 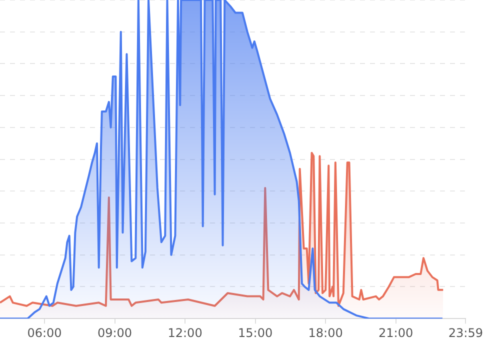 What do you see at coordinates (325, 333) in the screenshot?
I see `x-tick-label: 18:00` at bounding box center [325, 333].